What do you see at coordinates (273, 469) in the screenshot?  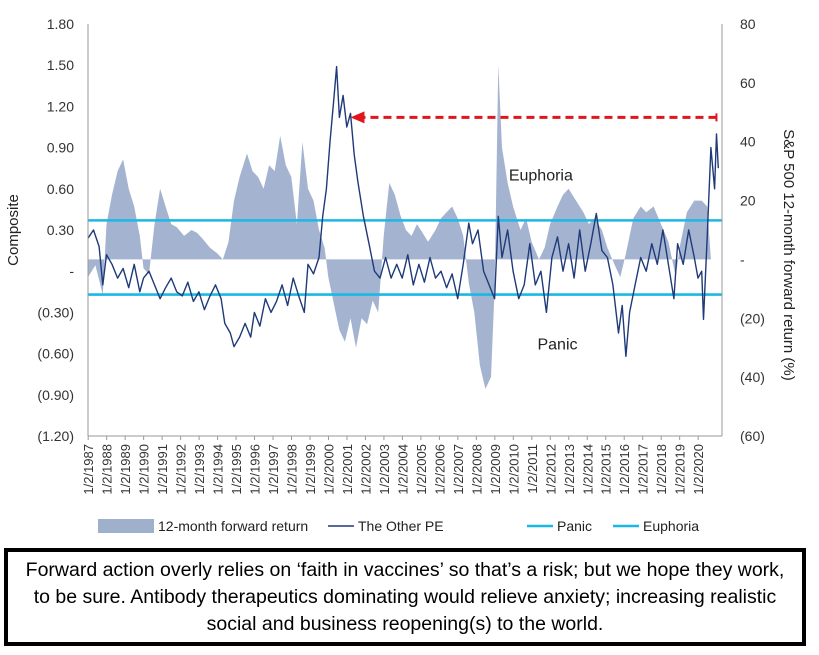 I see `x-tick-label: 1/2/1997` at bounding box center [273, 469].